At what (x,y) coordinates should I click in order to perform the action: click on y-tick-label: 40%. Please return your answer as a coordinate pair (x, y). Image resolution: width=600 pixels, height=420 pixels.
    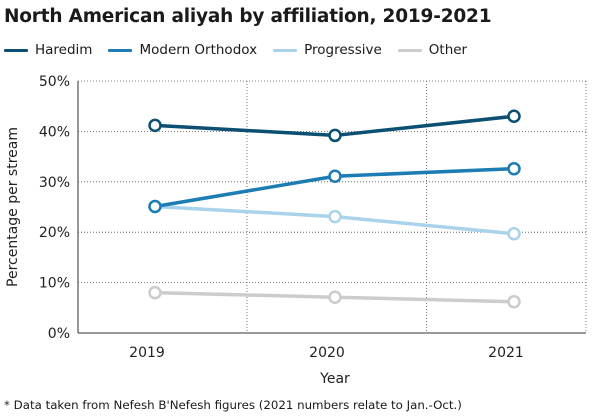
    Looking at the image, I should click on (54, 132).